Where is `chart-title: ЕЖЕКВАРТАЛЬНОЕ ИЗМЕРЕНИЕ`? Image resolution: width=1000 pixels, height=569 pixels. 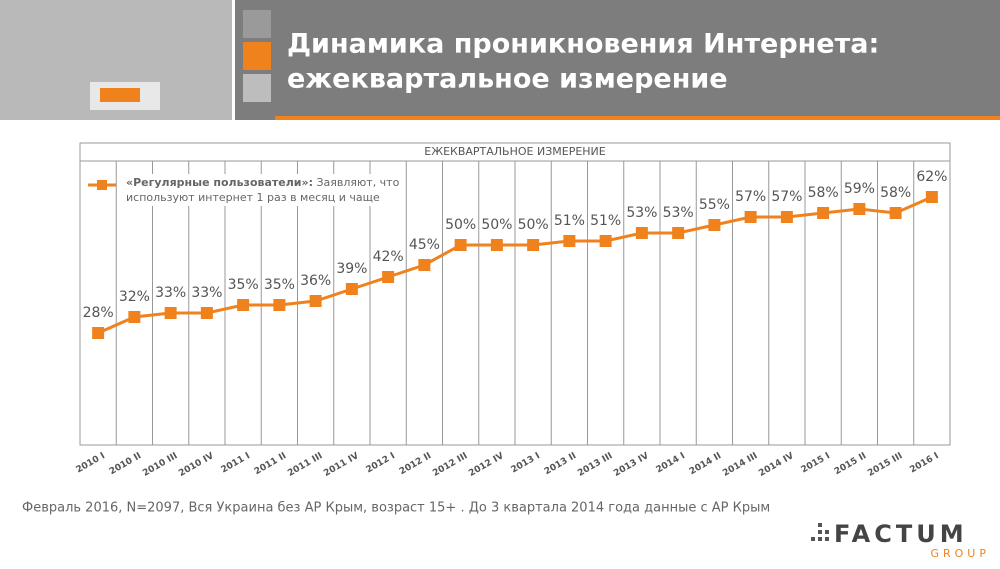 chart-title: ЕЖЕКВАРТАЛЬНОЕ ИЗМЕРЕНИЕ is located at coordinates (515, 151).